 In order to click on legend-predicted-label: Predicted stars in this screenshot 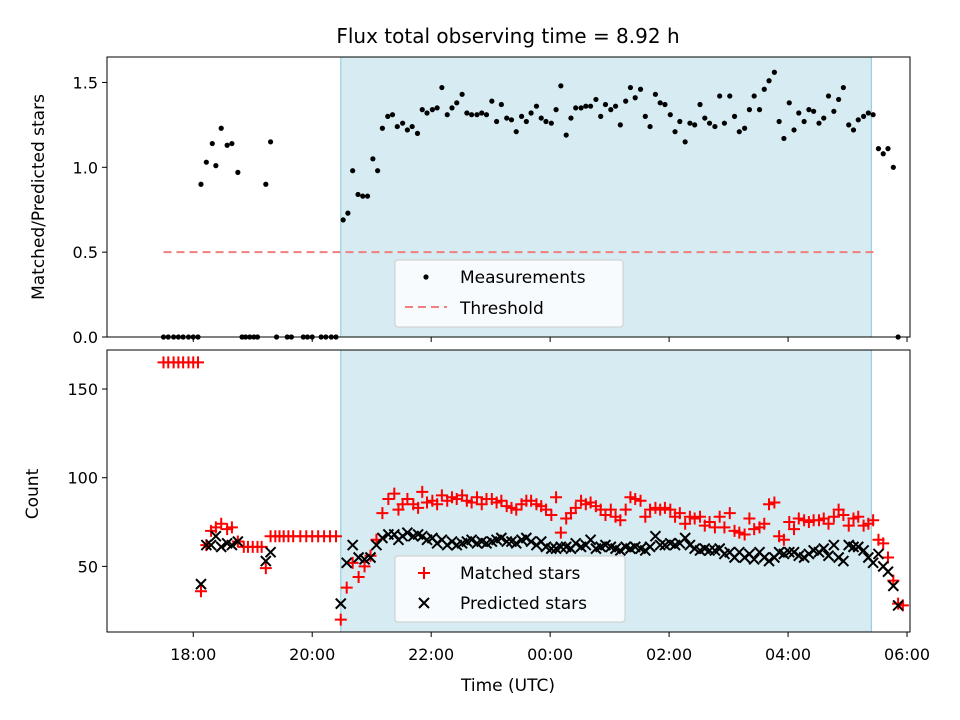, I will do `click(523, 604)`.